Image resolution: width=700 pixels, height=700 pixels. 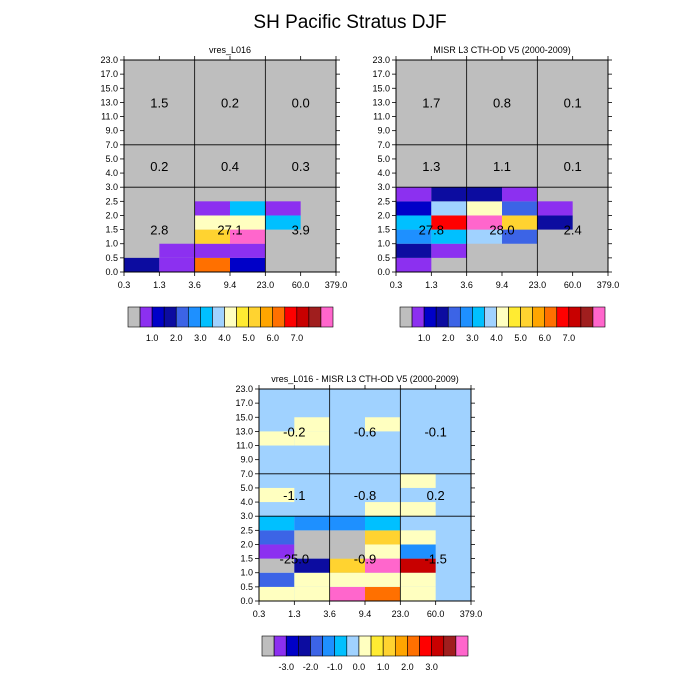 I want to click on colorbar-label: 6.0, so click(x=544, y=338).